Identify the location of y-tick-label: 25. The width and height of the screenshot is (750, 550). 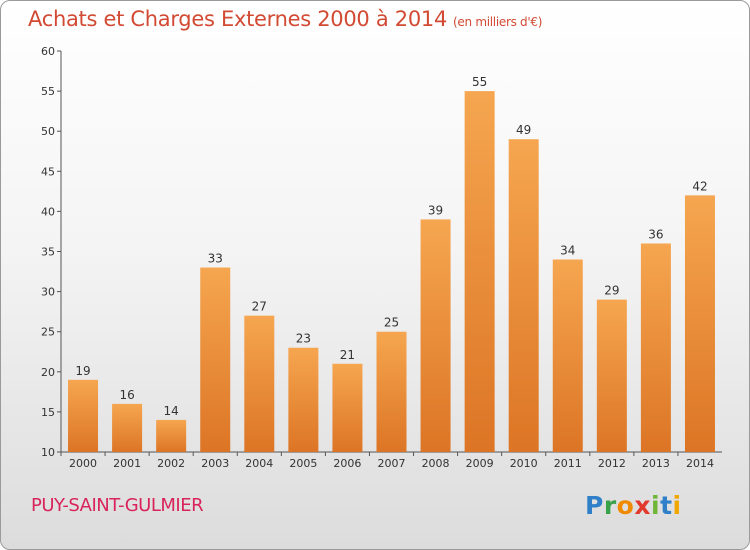
(48, 332).